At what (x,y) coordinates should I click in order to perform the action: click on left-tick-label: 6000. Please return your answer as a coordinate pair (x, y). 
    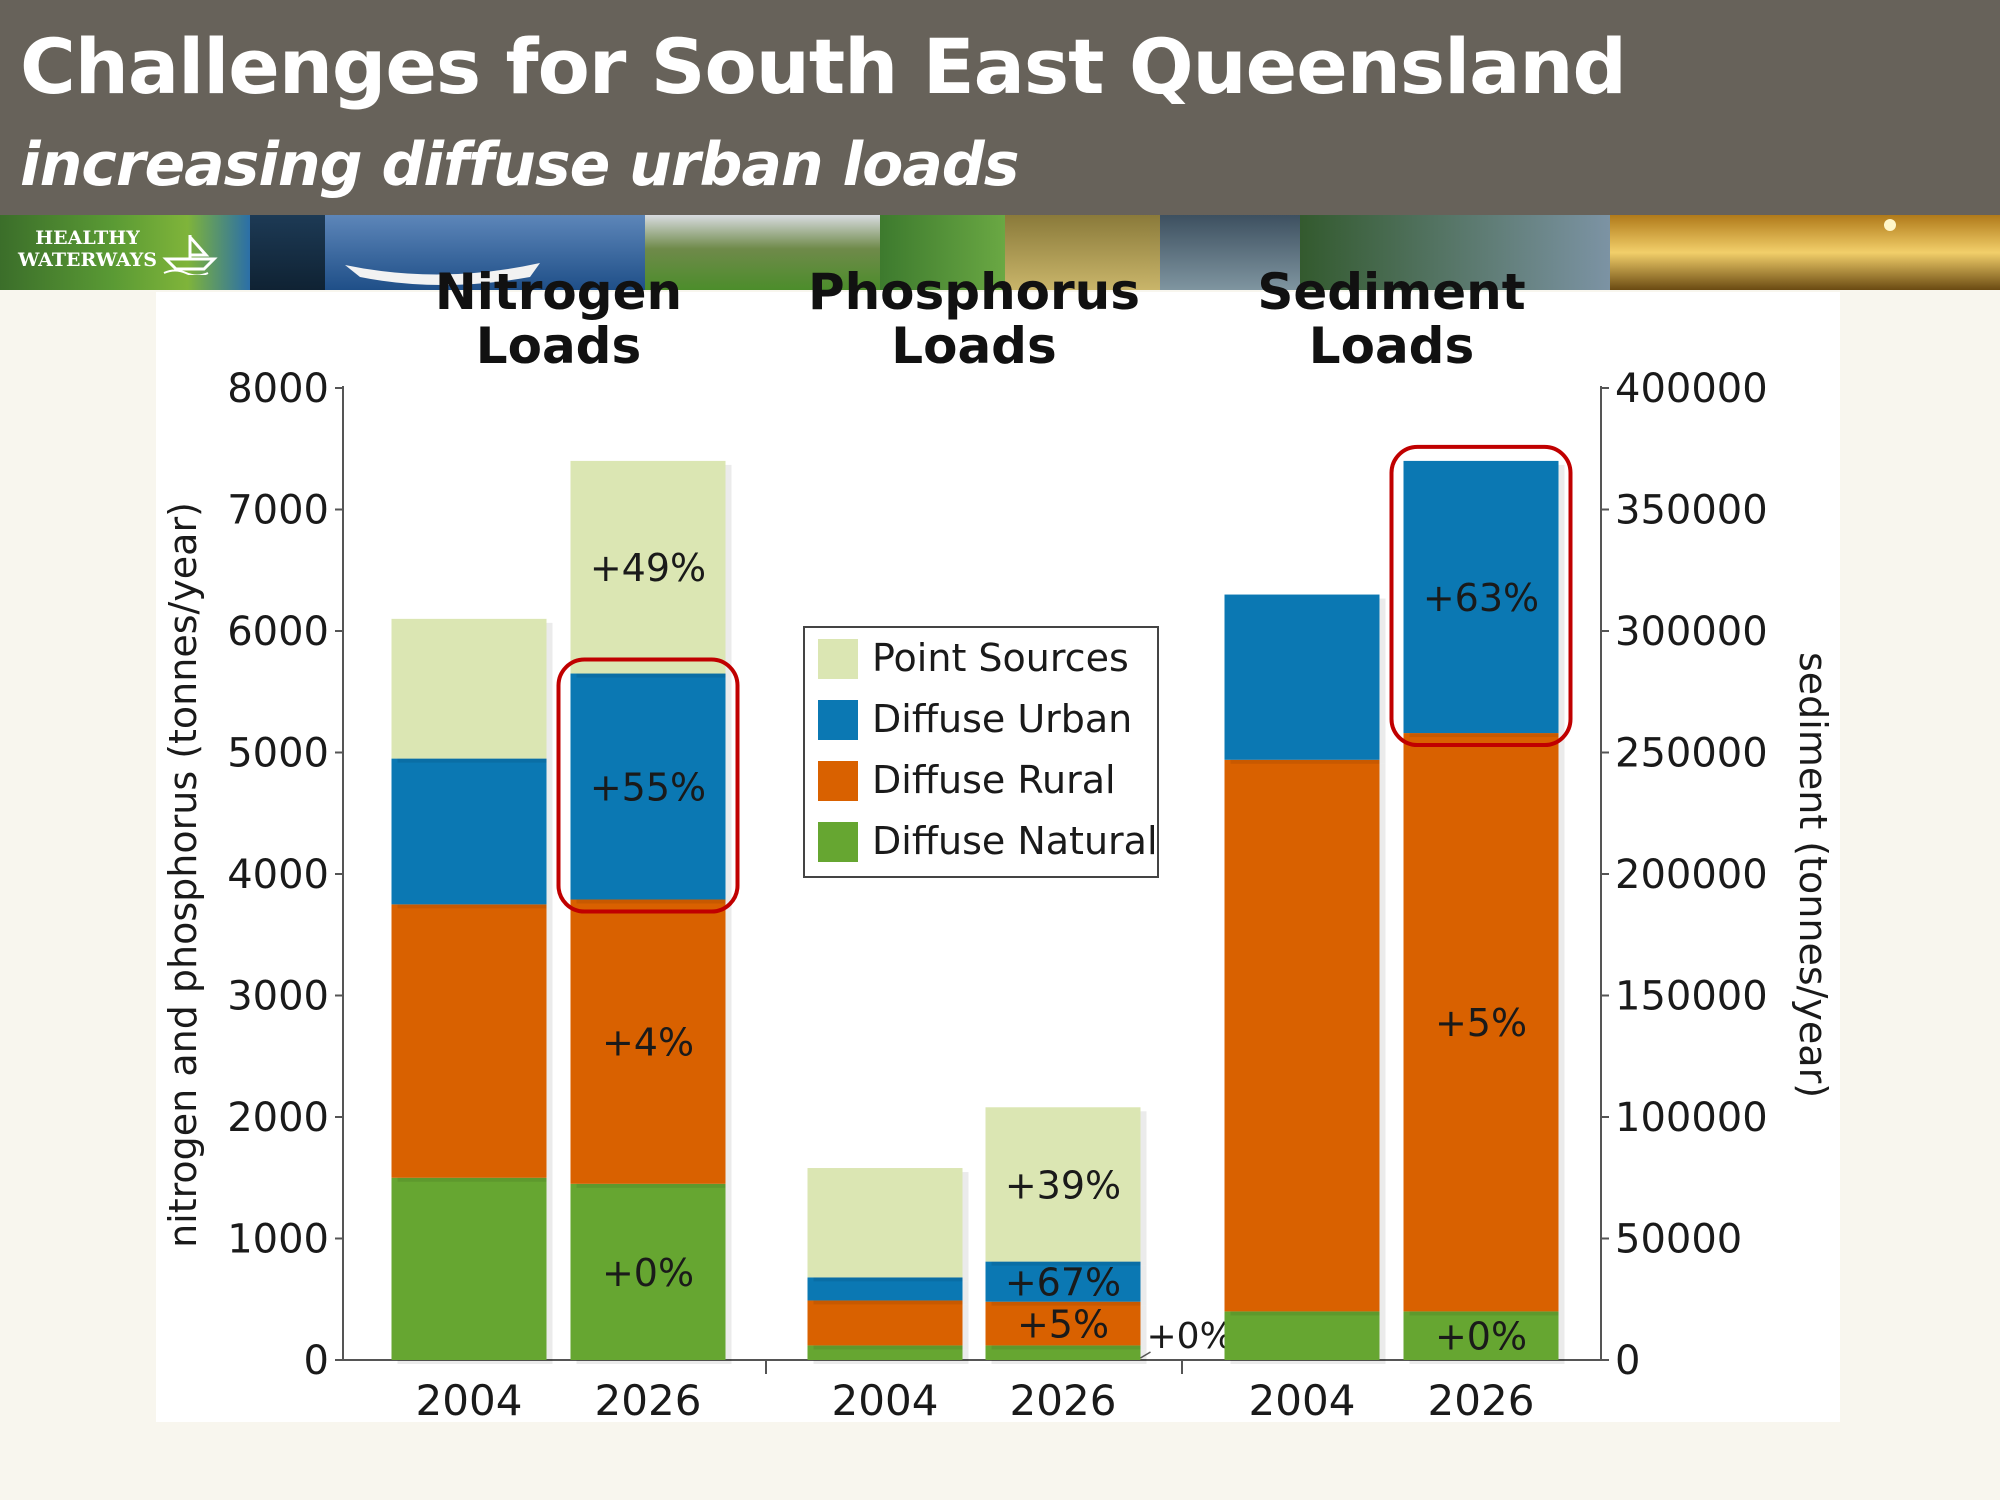
    Looking at the image, I should click on (278, 632).